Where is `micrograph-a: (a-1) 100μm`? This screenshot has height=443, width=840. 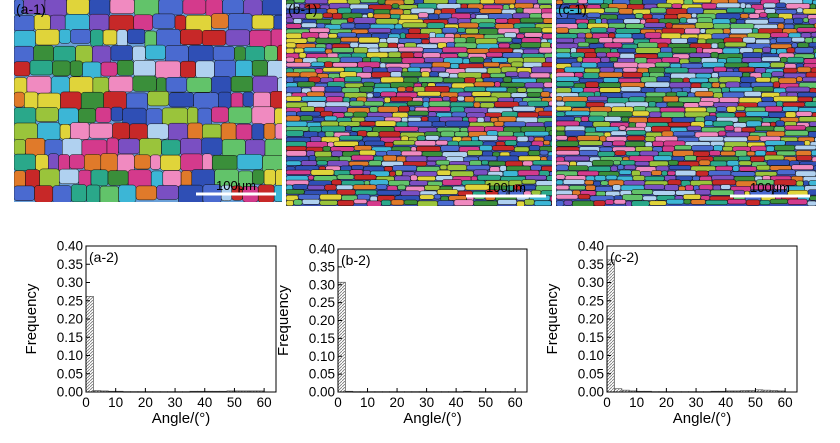
micrograph-a: (a-1) 100μm is located at coordinates (148, 101).